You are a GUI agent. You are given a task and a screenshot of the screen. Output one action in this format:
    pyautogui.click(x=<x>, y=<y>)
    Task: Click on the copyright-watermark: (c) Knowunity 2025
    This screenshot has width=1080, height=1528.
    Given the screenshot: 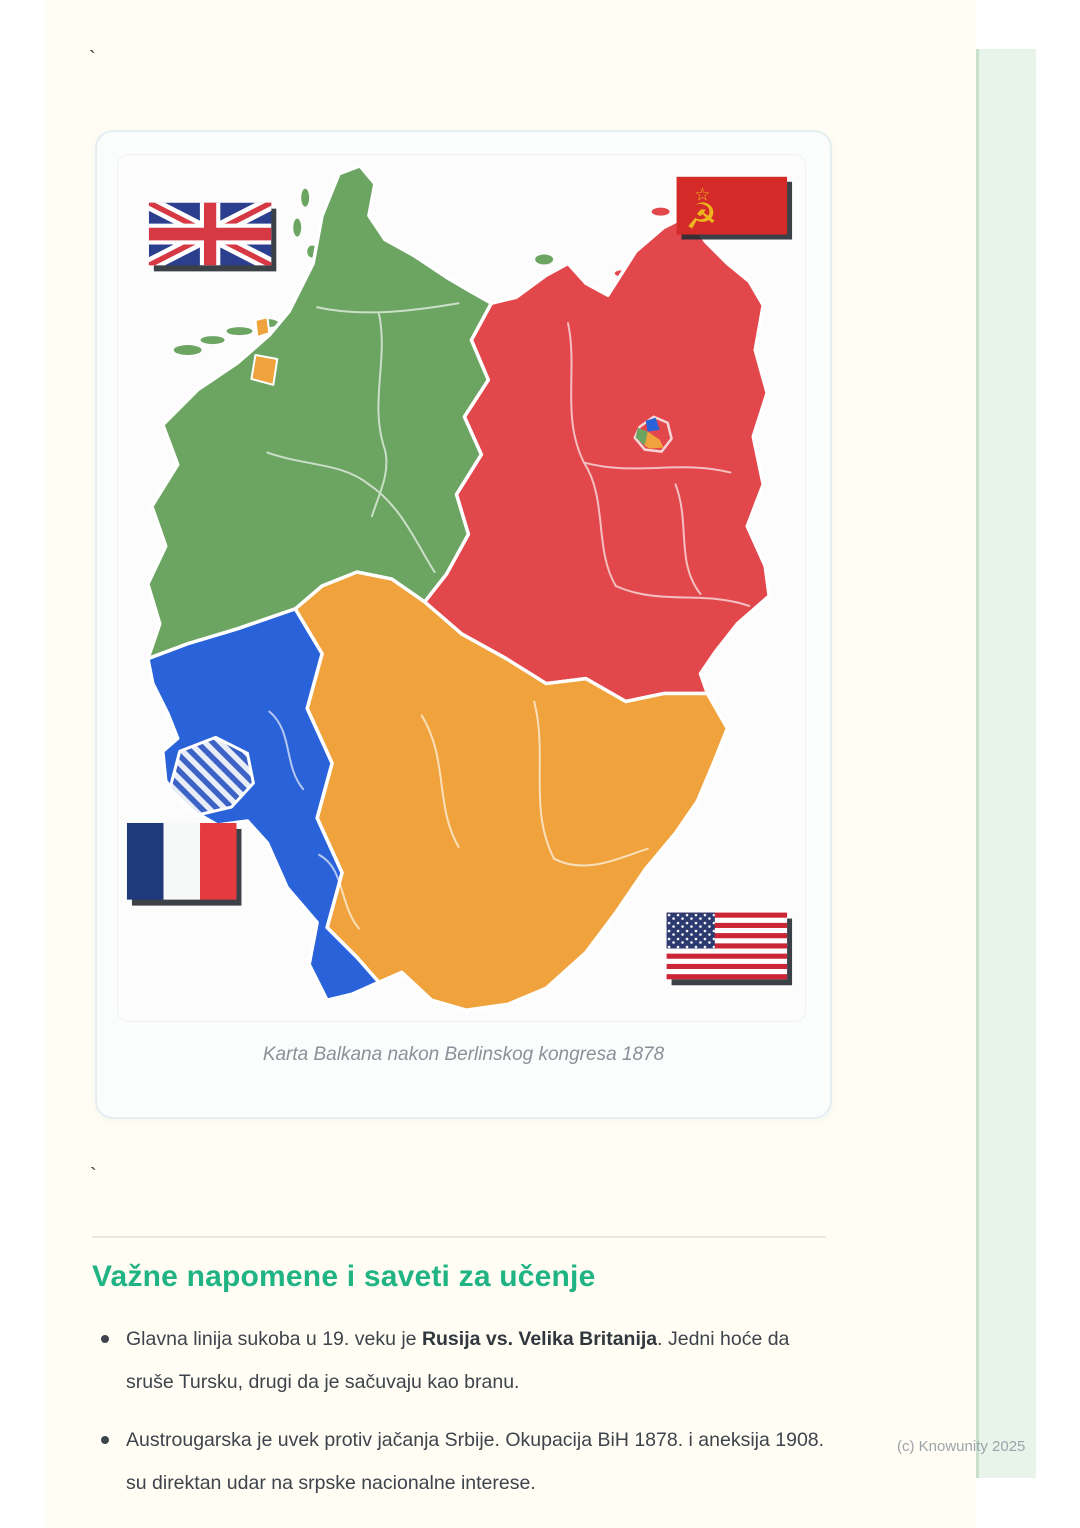 What is the action you would take?
    pyautogui.click(x=961, y=1446)
    